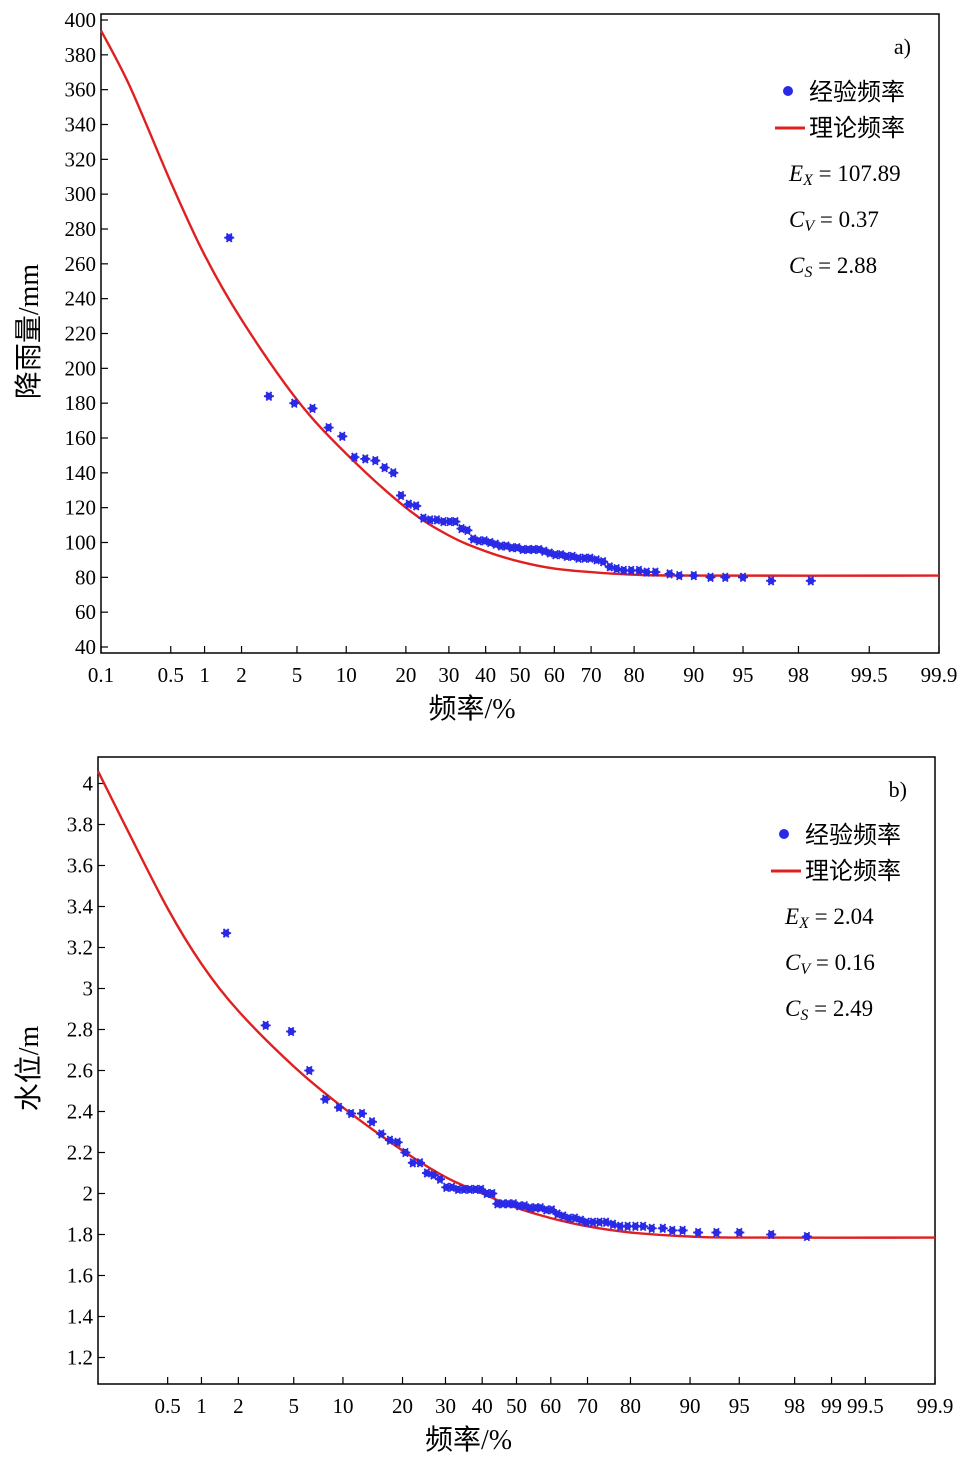  What do you see at coordinates (81, 125) in the screenshot?
I see `y-tick-label: 340` at bounding box center [81, 125].